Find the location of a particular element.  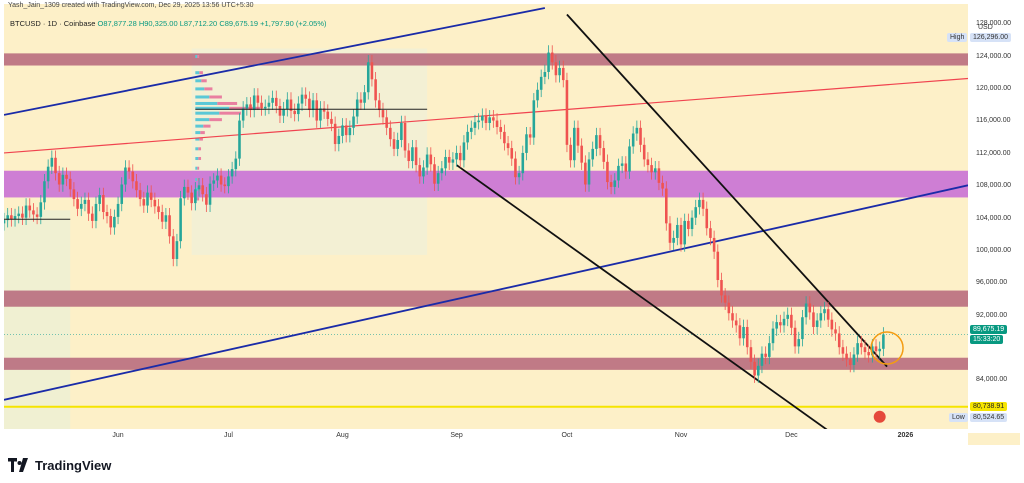

symbol-line: BTCUSD · 1D · Coinbase is located at coordinates (53, 23).